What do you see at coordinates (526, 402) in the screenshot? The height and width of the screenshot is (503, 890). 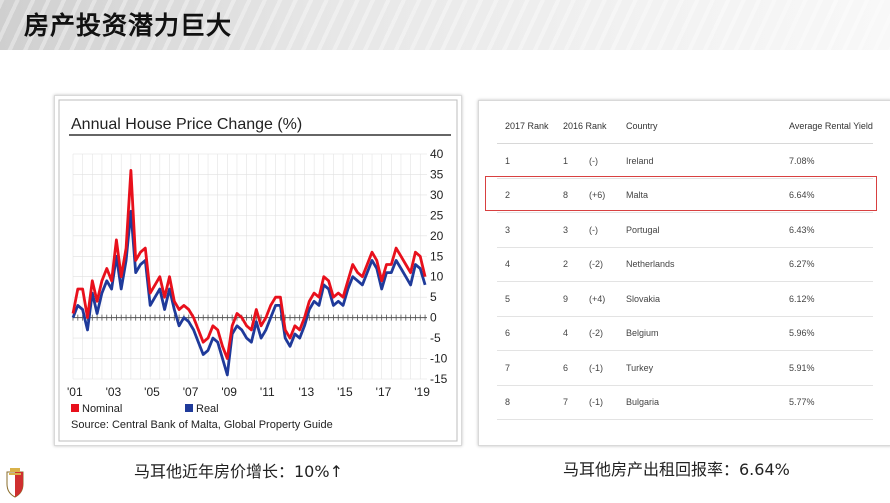 I see `rank-2017-cell: 8` at bounding box center [526, 402].